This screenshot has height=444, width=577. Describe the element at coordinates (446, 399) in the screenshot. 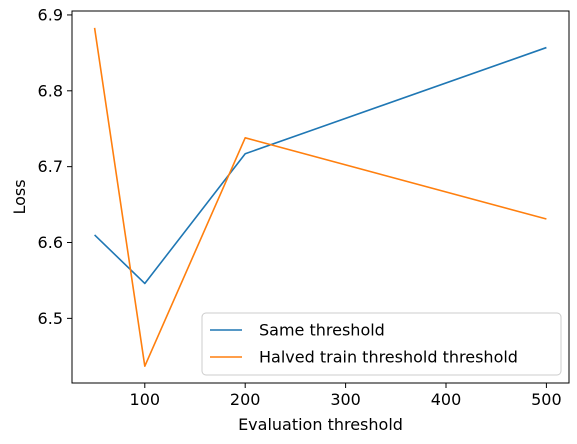

I see `x-tick-label: 400` at that location.